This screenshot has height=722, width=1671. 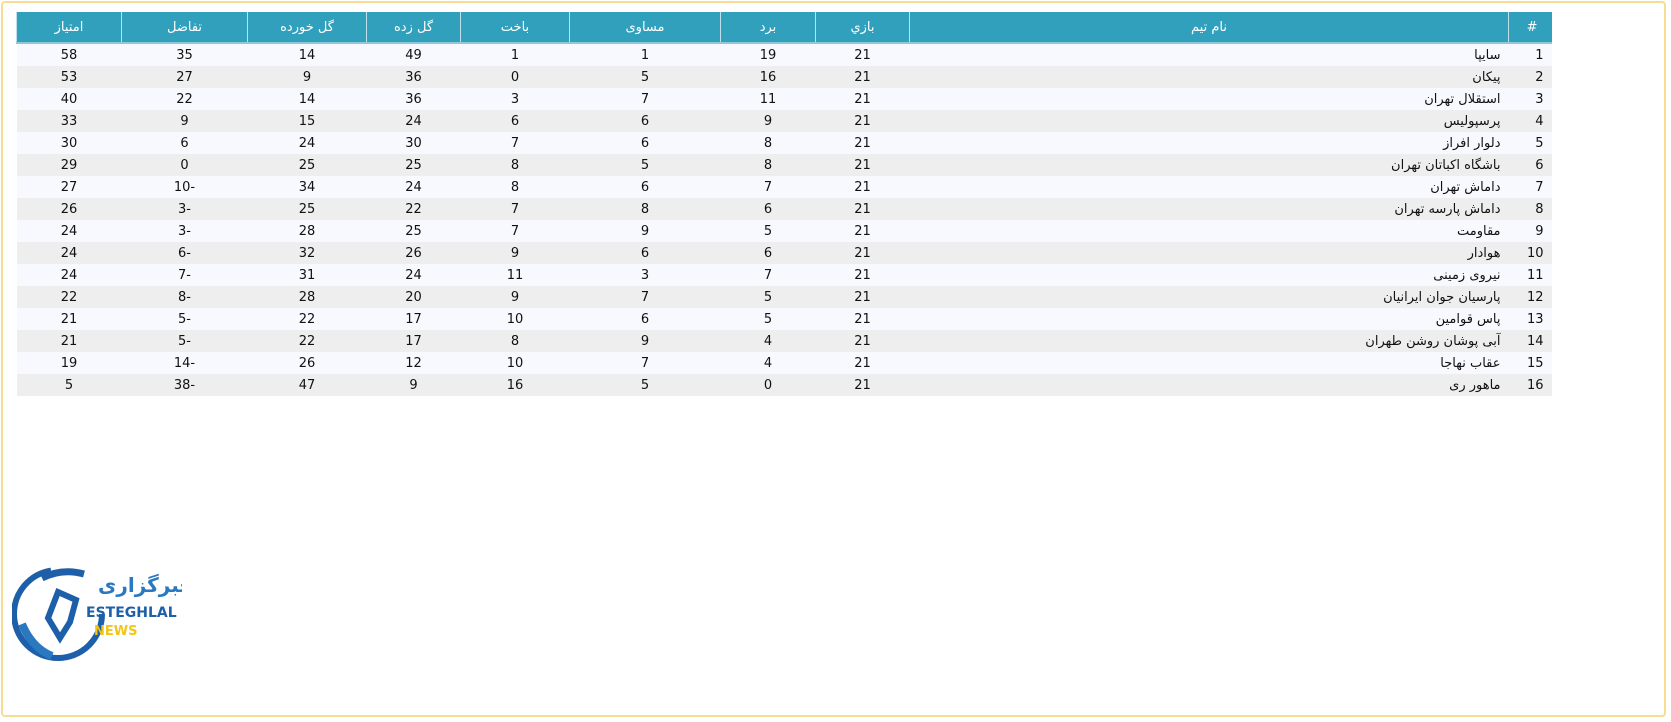 What do you see at coordinates (69, 319) in the screenshot?
I see `points-cell: 21` at bounding box center [69, 319].